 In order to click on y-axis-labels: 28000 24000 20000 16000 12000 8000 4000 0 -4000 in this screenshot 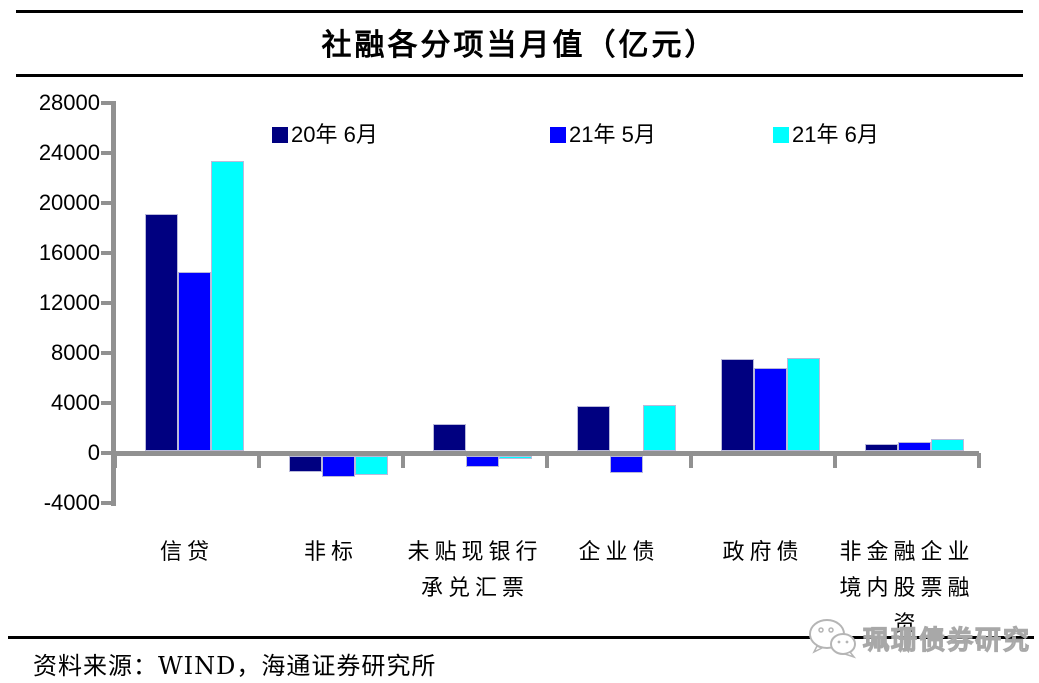, I will do `click(50, 302)`.